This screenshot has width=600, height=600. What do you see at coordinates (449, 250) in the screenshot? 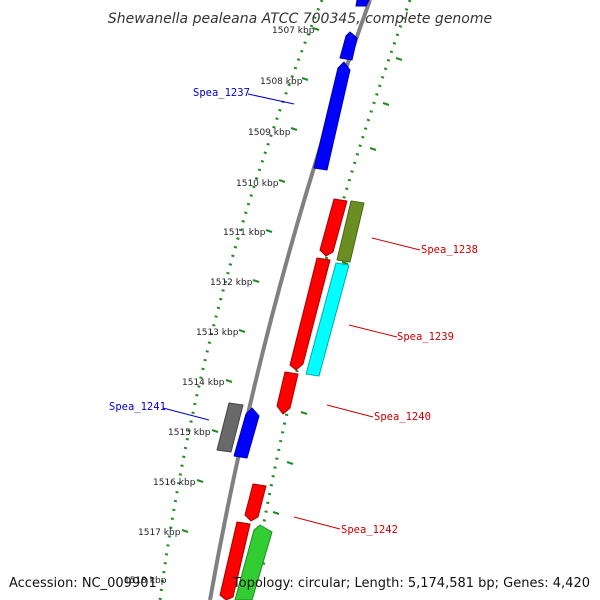
I see `feature-label-spea-1238: Spea_1238` at bounding box center [449, 250].